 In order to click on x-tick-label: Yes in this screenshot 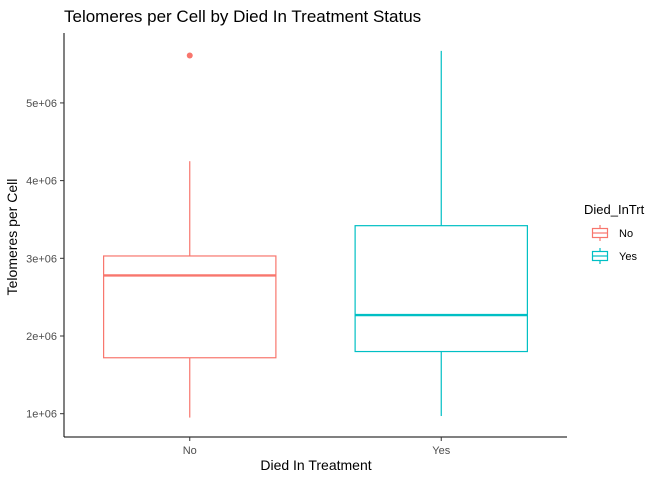, I will do `click(441, 451)`.